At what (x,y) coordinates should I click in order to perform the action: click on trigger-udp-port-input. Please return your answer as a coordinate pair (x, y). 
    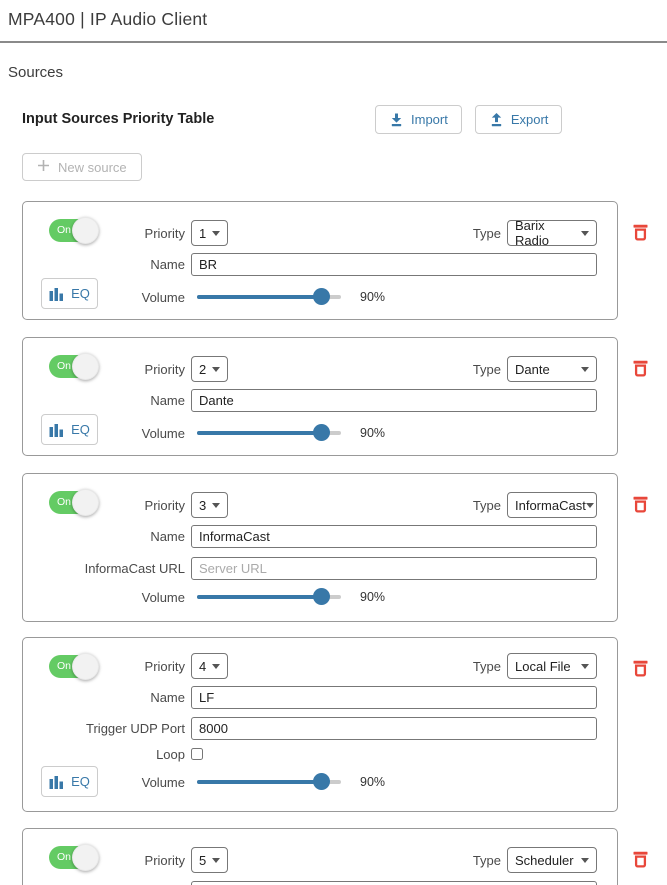
    Looking at the image, I should click on (394, 728).